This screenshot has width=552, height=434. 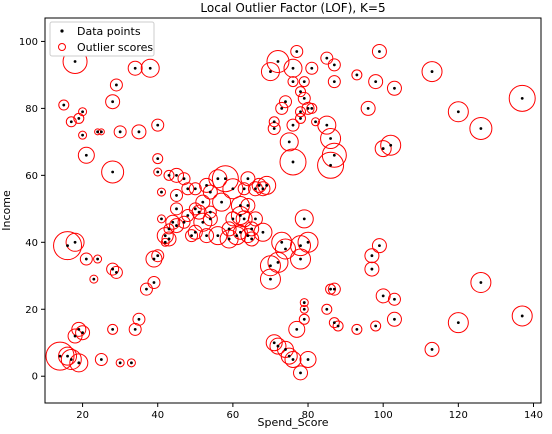 What do you see at coordinates (31, 310) in the screenshot?
I see `y-tick-label: 20` at bounding box center [31, 310].